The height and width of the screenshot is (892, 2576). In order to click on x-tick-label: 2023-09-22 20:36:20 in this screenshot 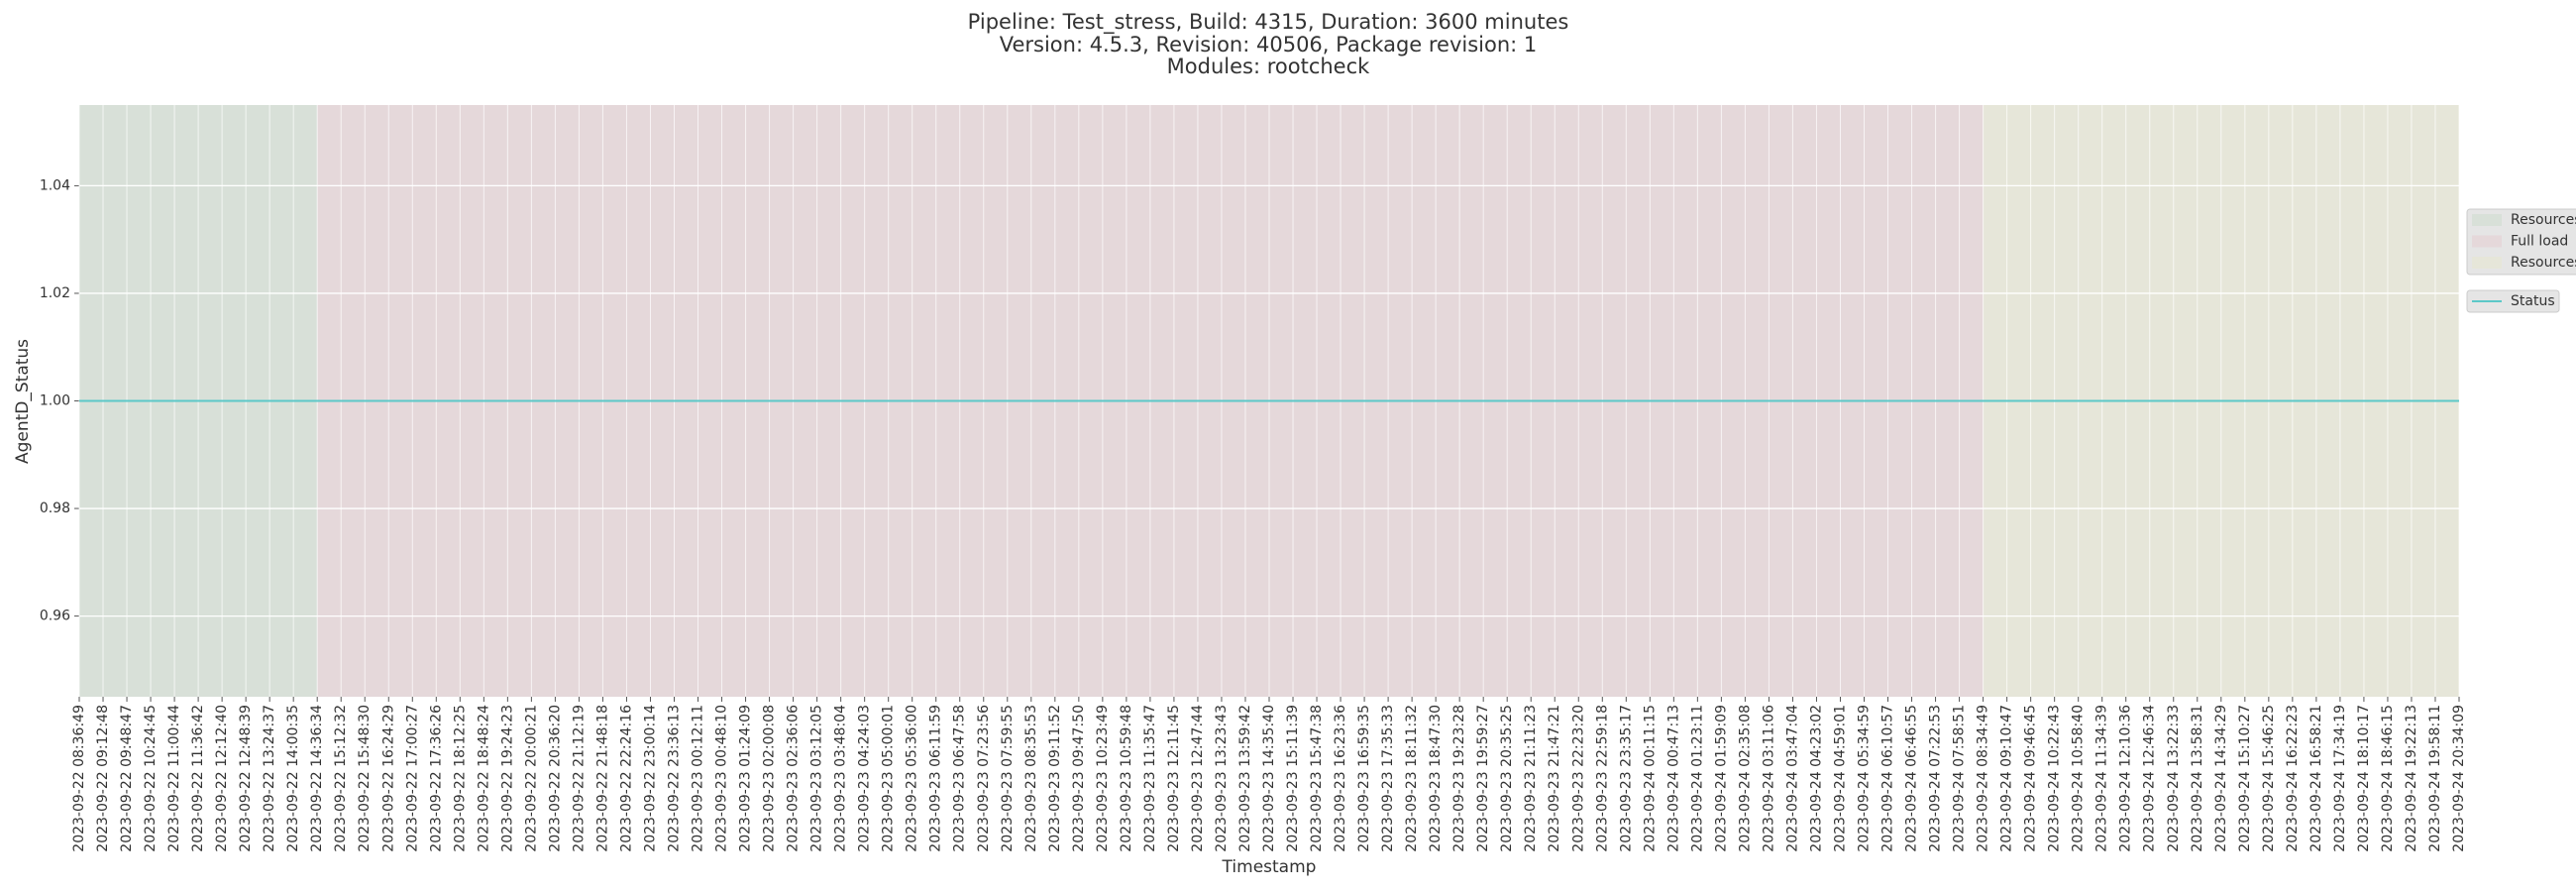, I will do `click(555, 779)`.